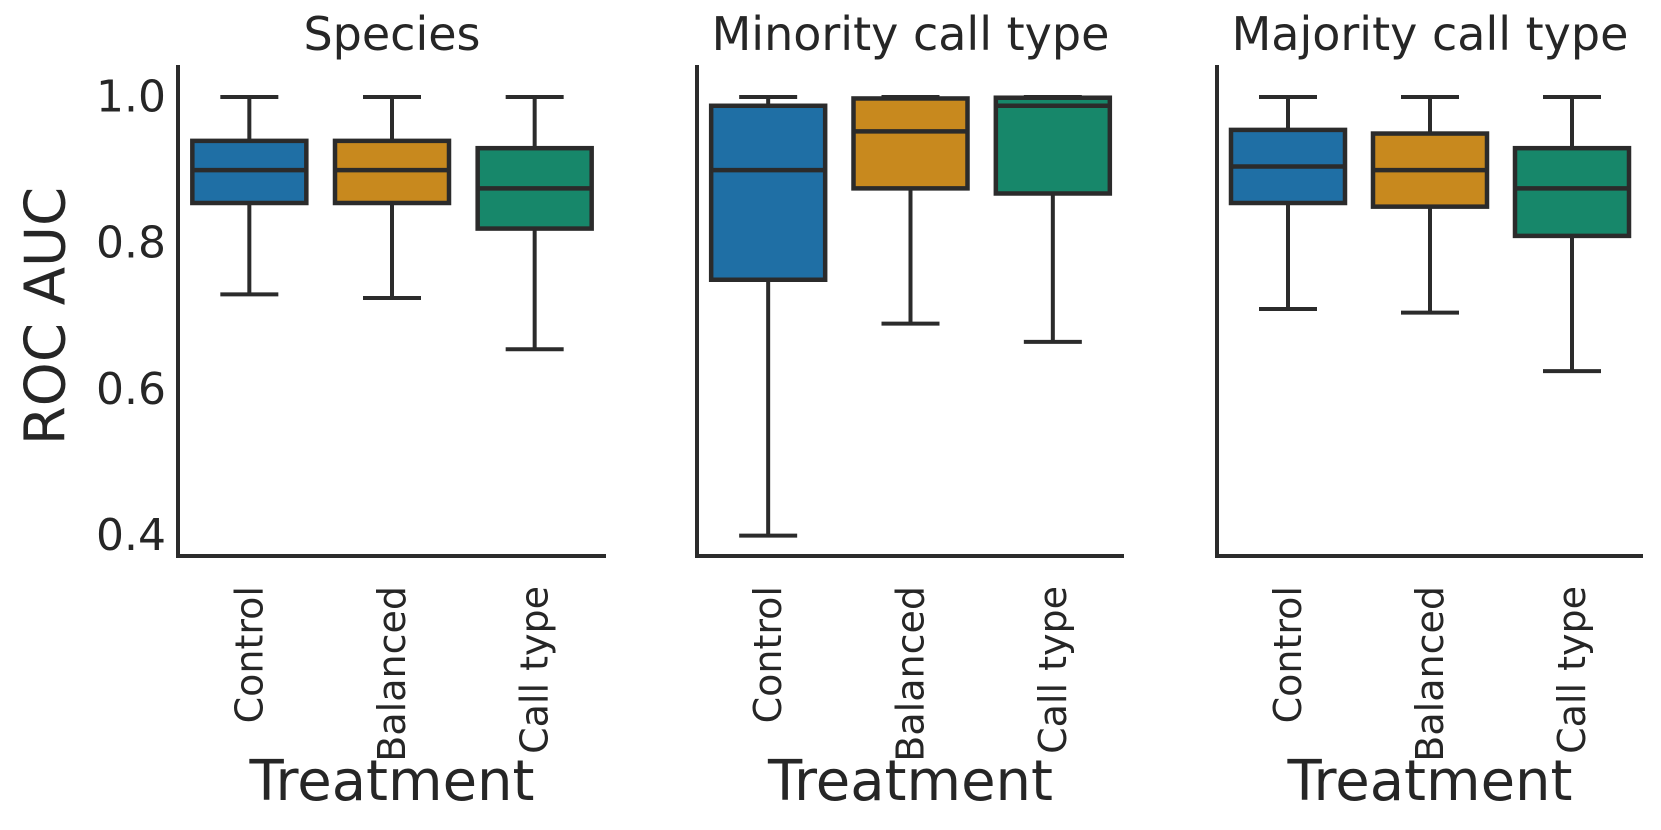 The height and width of the screenshot is (830, 1661). Describe the element at coordinates (131, 97) in the screenshot. I see `y-tick-label: 1.0` at that location.